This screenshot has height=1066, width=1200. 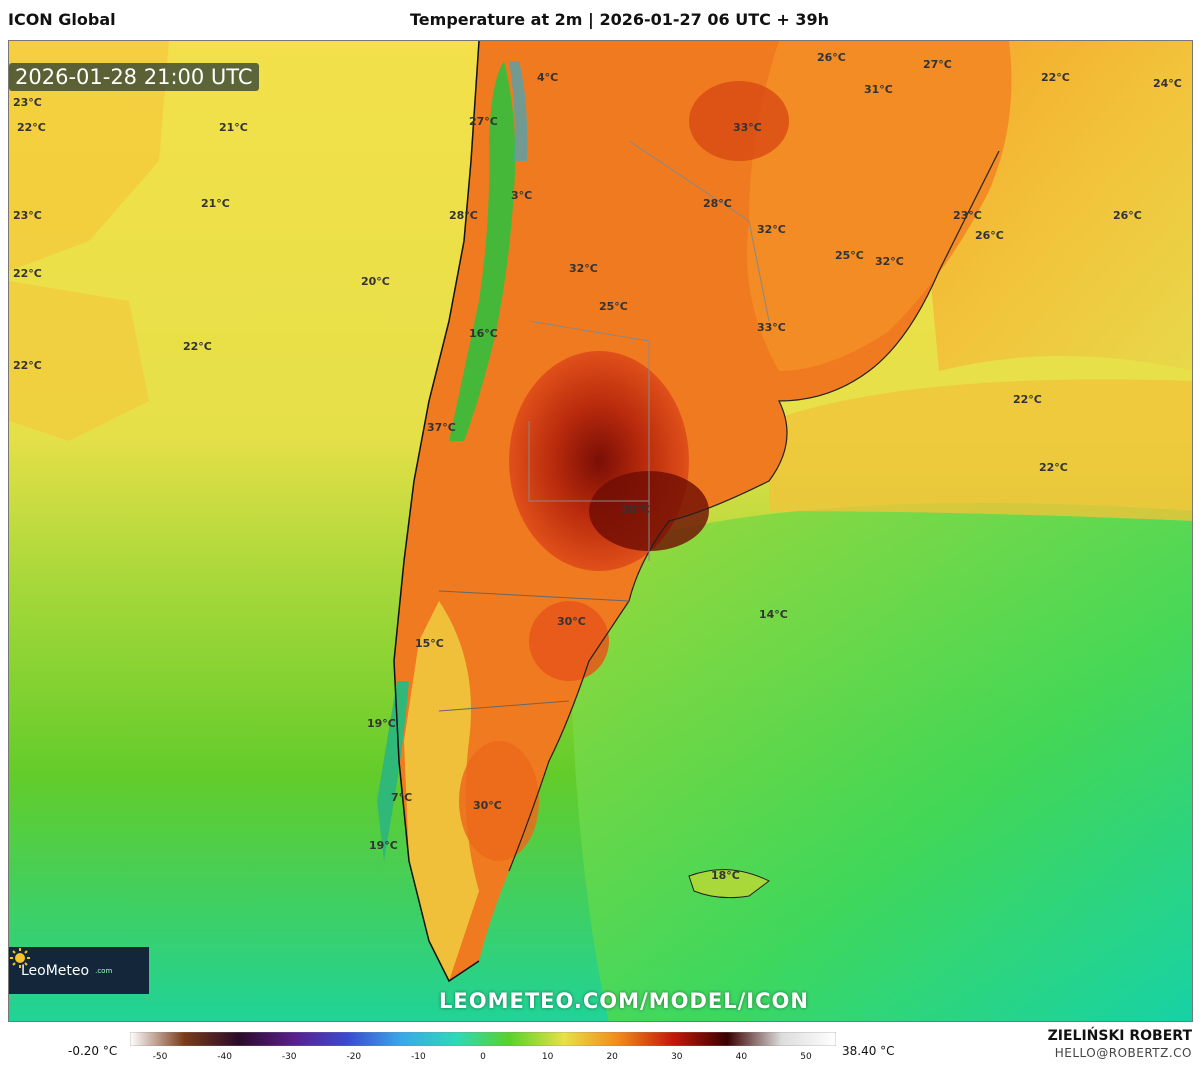 What do you see at coordinates (402, 797) in the screenshot?
I see `temperature-label: 7°C` at bounding box center [402, 797].